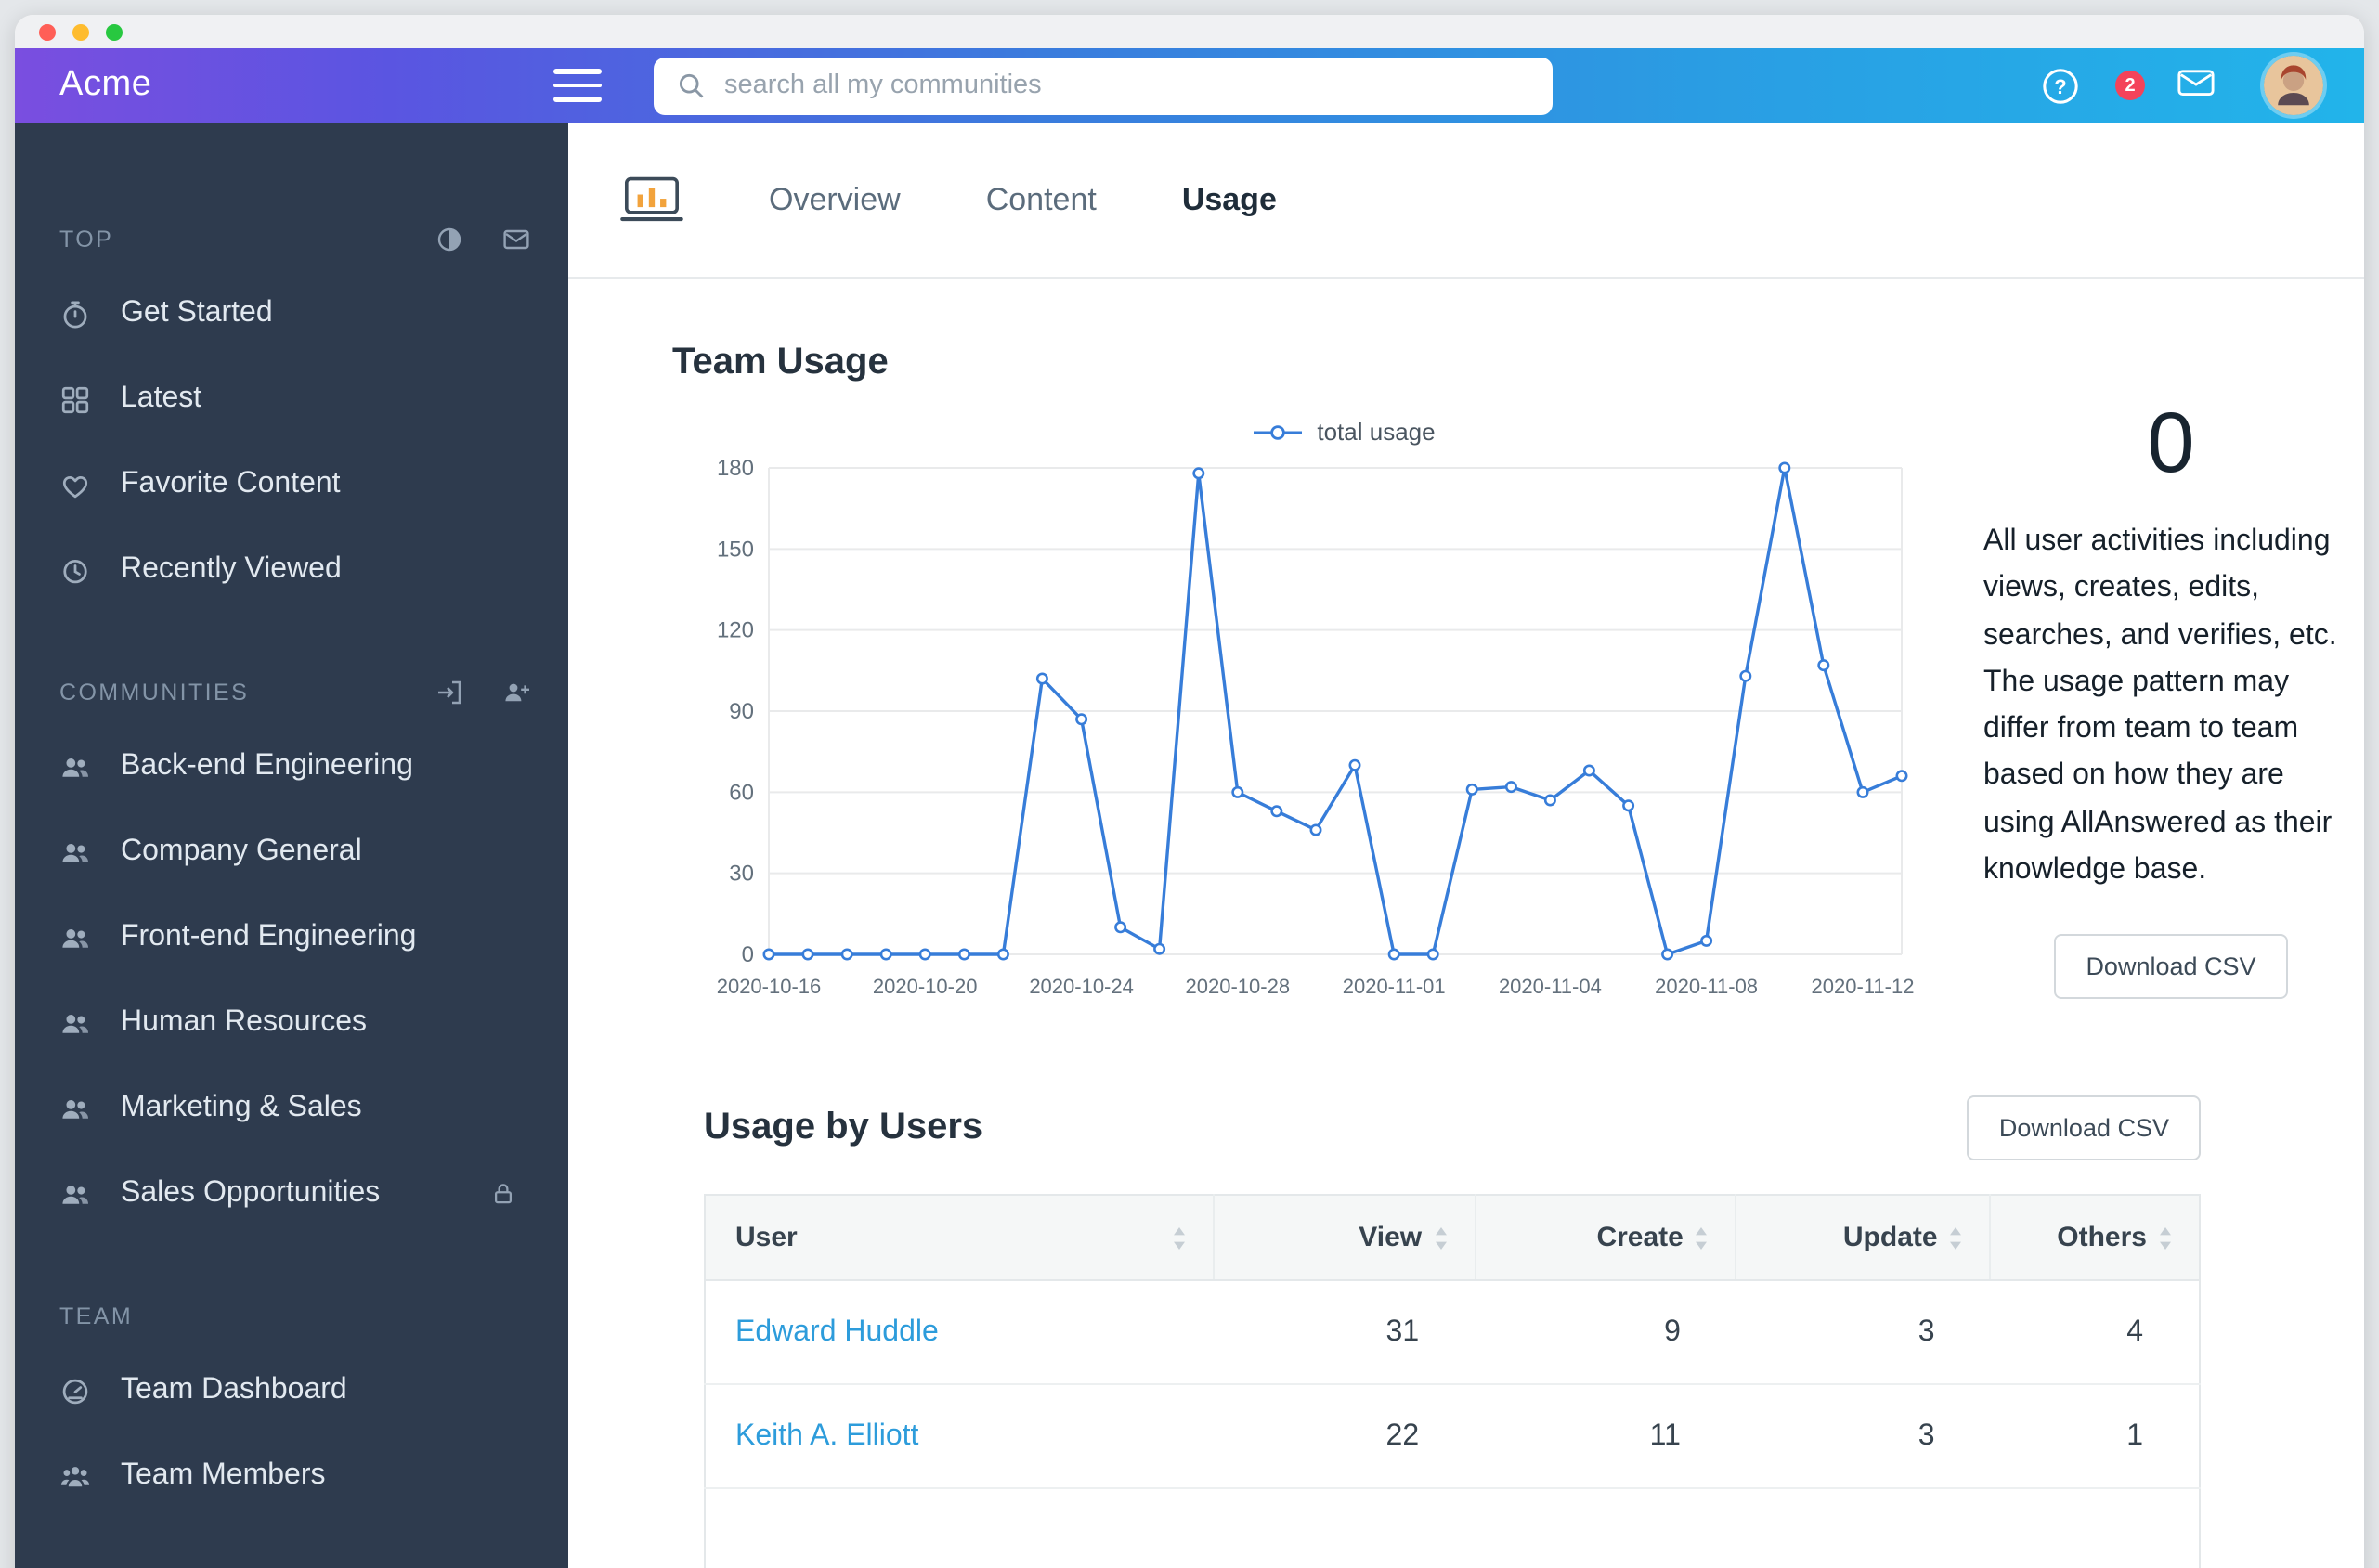 The height and width of the screenshot is (1568, 2379). What do you see at coordinates (766, 1237) in the screenshot?
I see `column-label: User` at bounding box center [766, 1237].